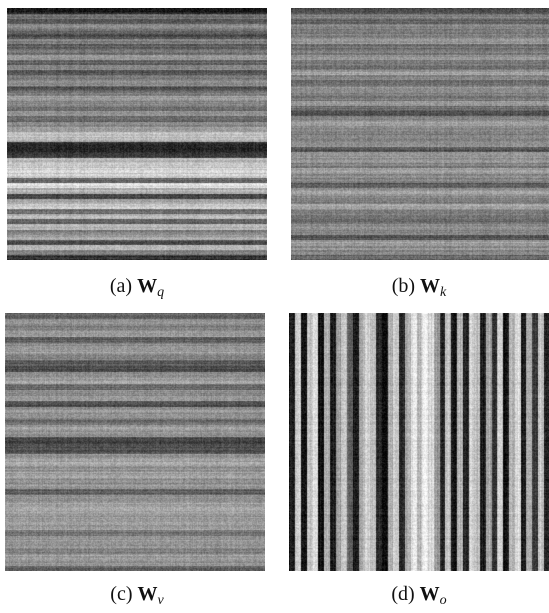  I want to click on caption-c-subscript: v, so click(160, 600).